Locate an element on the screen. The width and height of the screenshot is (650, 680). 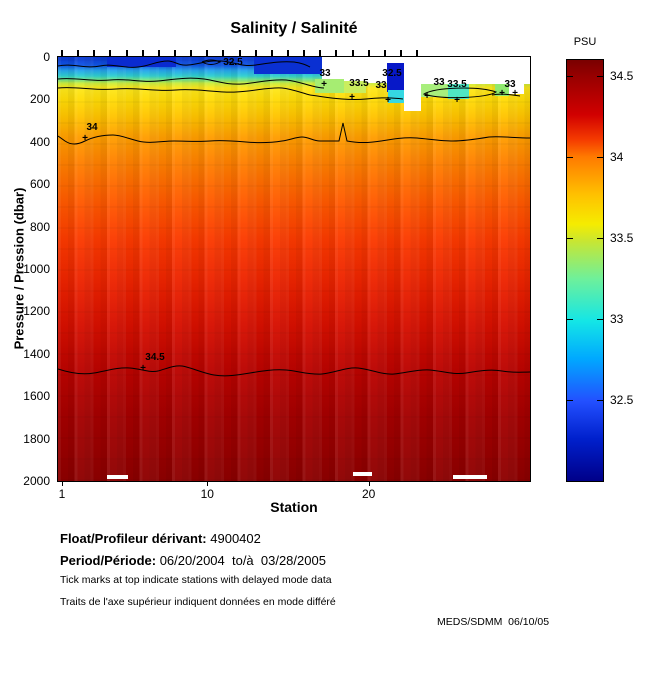
period-value: 06/20/2004 to/à 03/28/2005 is located at coordinates (241, 560).